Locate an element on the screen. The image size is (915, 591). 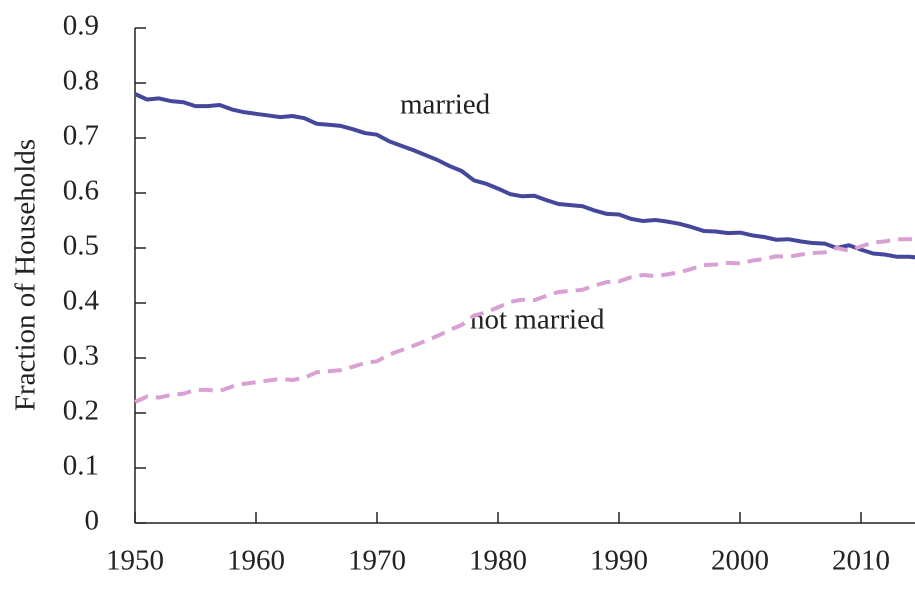
y-tick-label: 0.1 is located at coordinates (81, 466).